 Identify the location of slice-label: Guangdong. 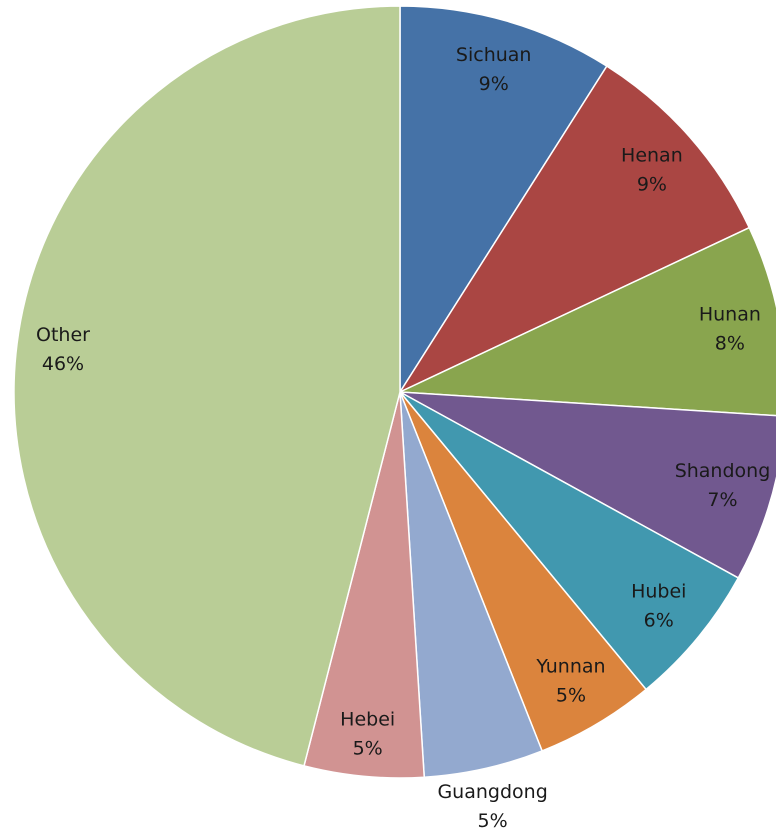
(492, 792).